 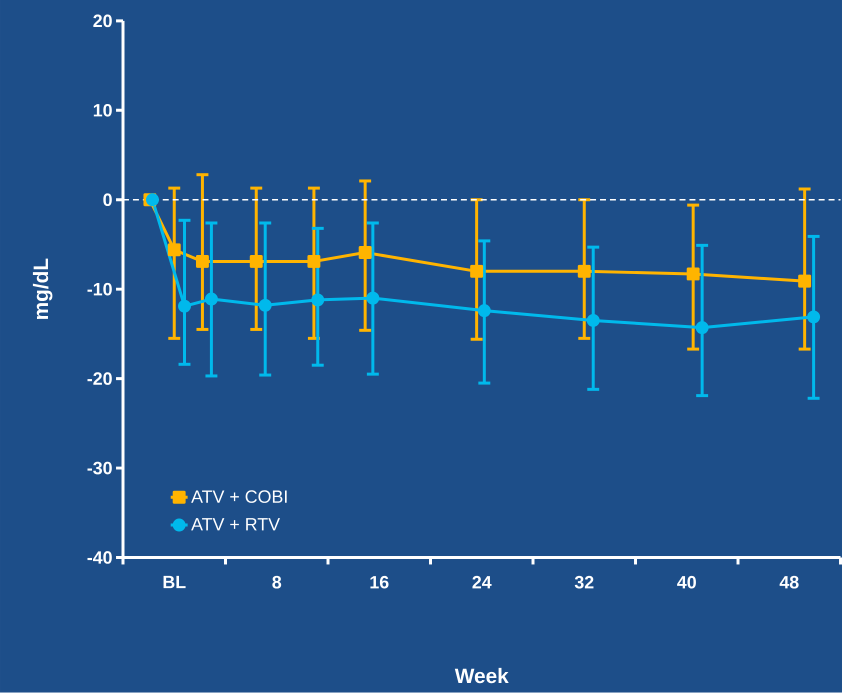 What do you see at coordinates (99, 379) in the screenshot?
I see `y-tick-label: -20` at bounding box center [99, 379].